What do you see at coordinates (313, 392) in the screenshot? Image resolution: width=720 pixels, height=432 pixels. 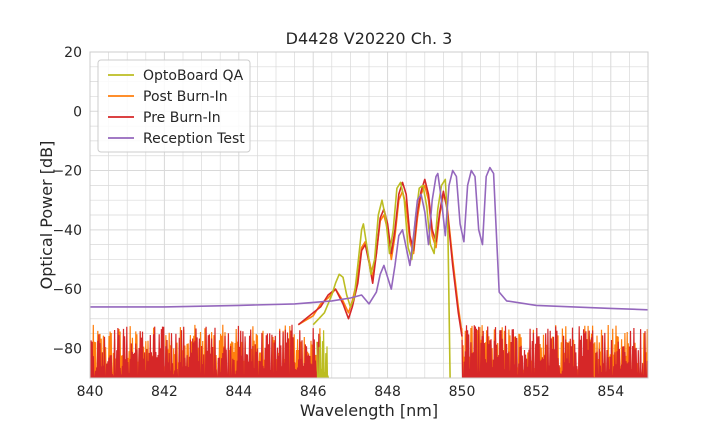 I see `x-tick-label: 846` at bounding box center [313, 392].